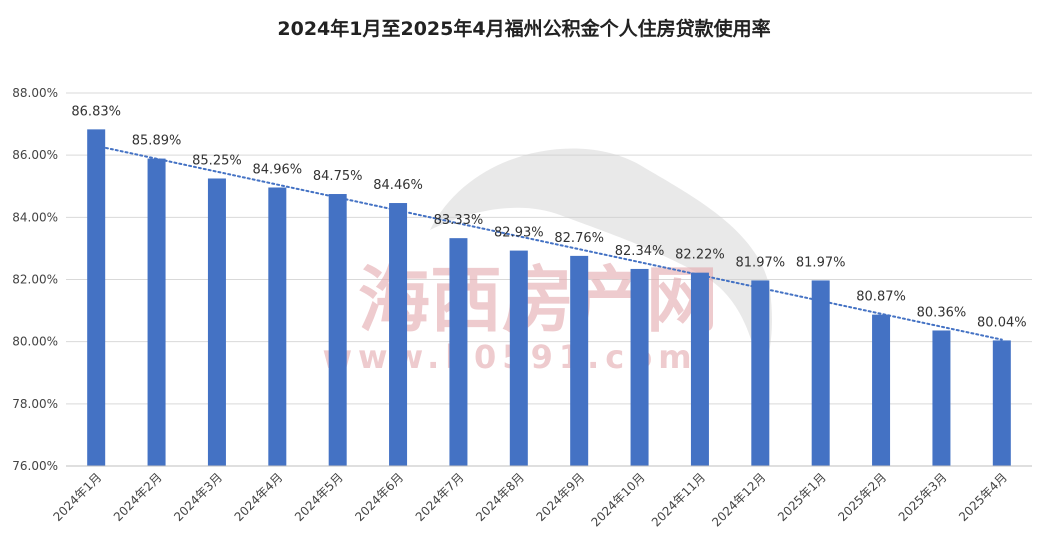 The width and height of the screenshot is (1048, 558). Describe the element at coordinates (278, 169) in the screenshot. I see `data-label: 84.96%` at that location.